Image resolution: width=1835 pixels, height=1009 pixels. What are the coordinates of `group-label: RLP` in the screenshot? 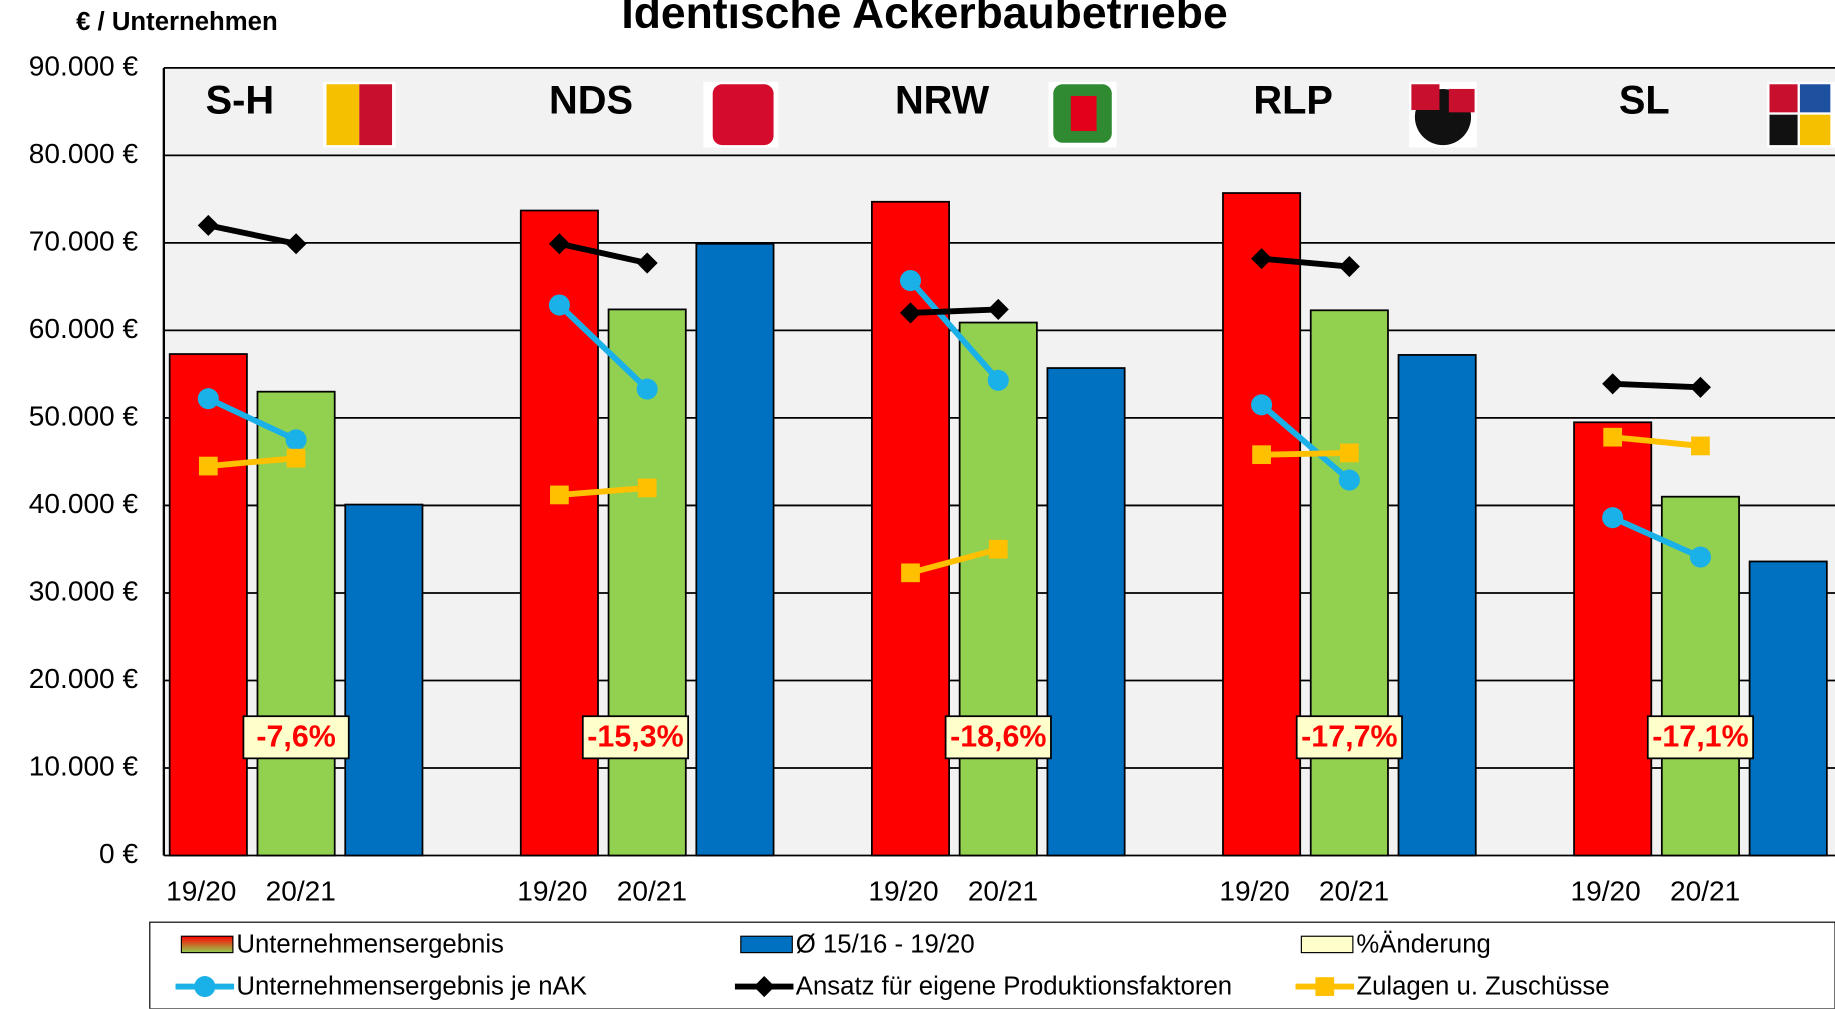 It's located at (1293, 101).